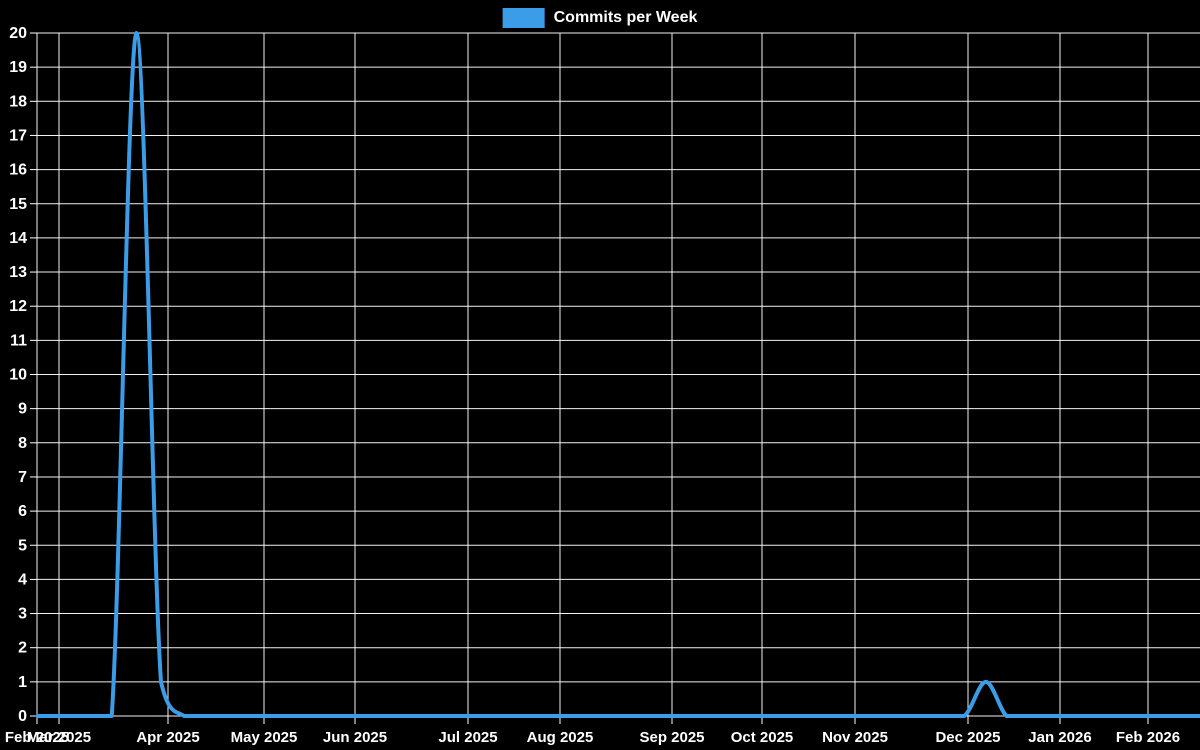 The width and height of the screenshot is (1200, 750). I want to click on x-tick-label: Mar 2025, so click(59, 737).